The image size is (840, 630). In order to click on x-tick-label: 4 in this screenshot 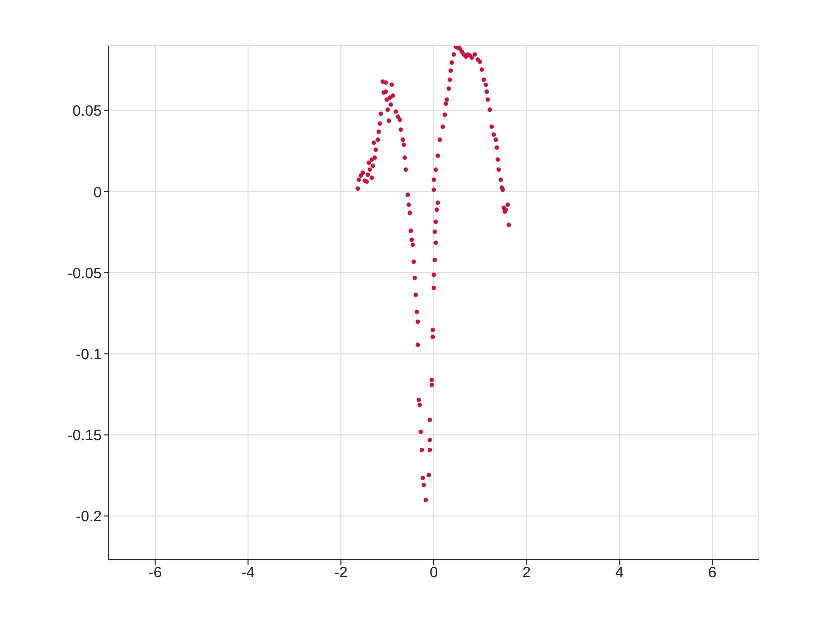, I will do `click(620, 573)`.